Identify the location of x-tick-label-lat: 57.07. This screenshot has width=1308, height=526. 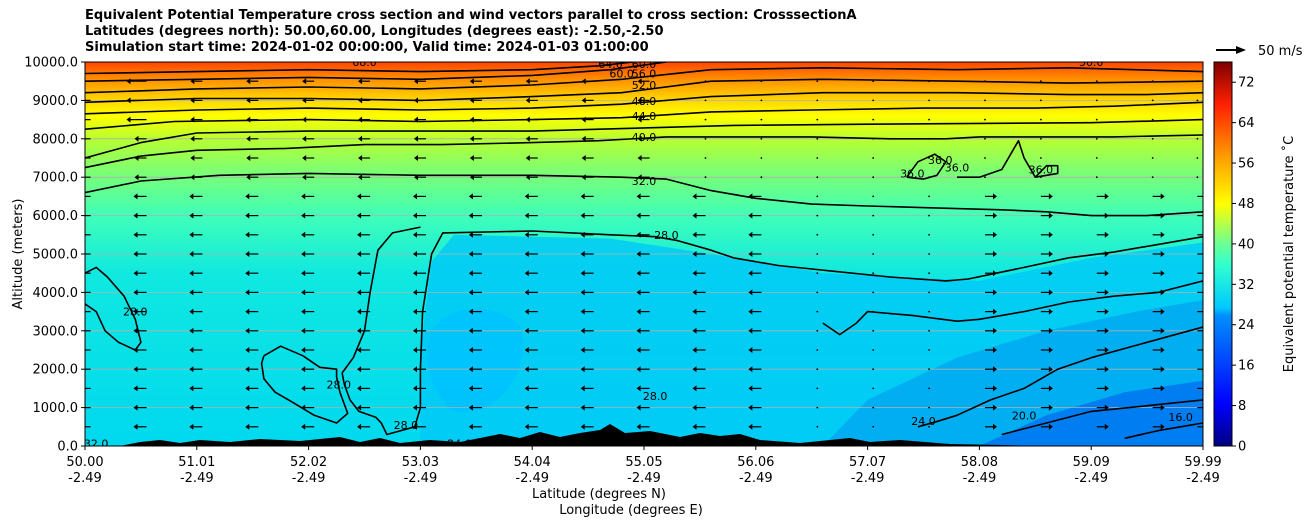
(867, 462).